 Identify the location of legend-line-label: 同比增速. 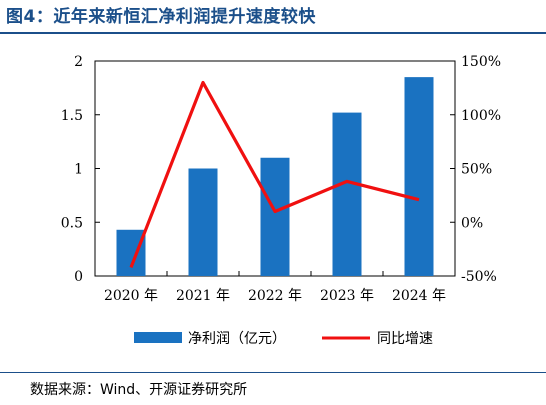
(405, 339).